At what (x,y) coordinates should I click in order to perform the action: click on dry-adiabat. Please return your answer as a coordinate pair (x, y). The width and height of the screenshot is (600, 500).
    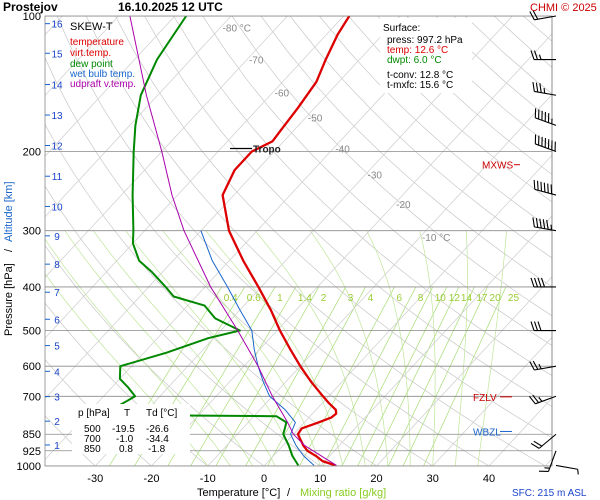
    Looking at the image, I should click on (450, 109).